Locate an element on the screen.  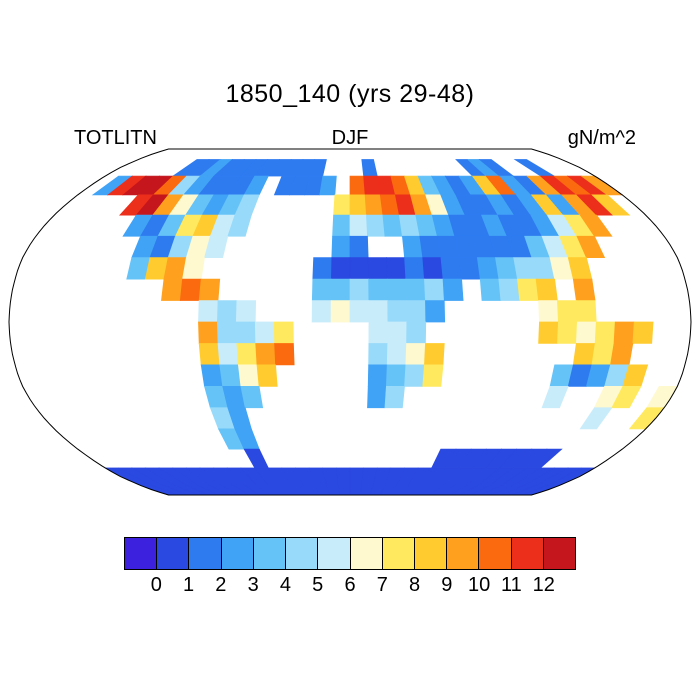
variable-label: TOTLITN is located at coordinates (115, 138).